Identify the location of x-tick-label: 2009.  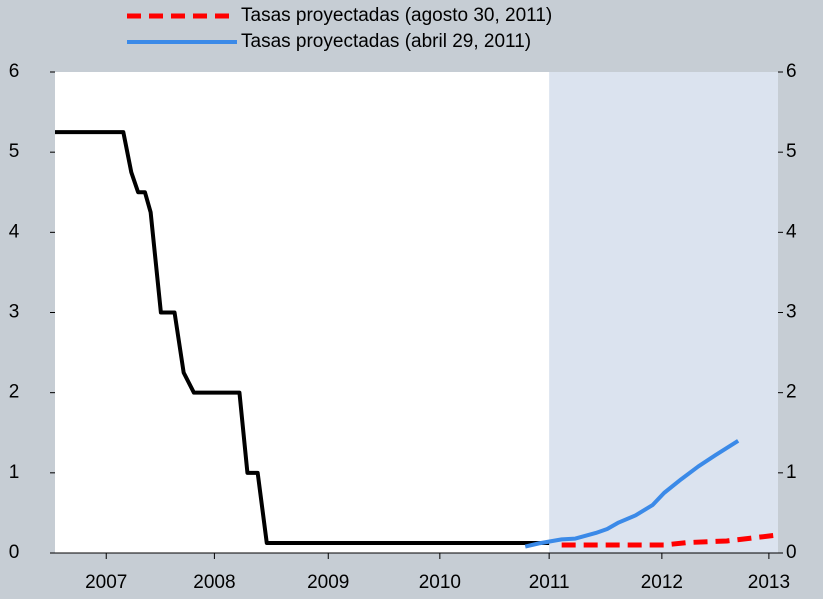
(328, 582).